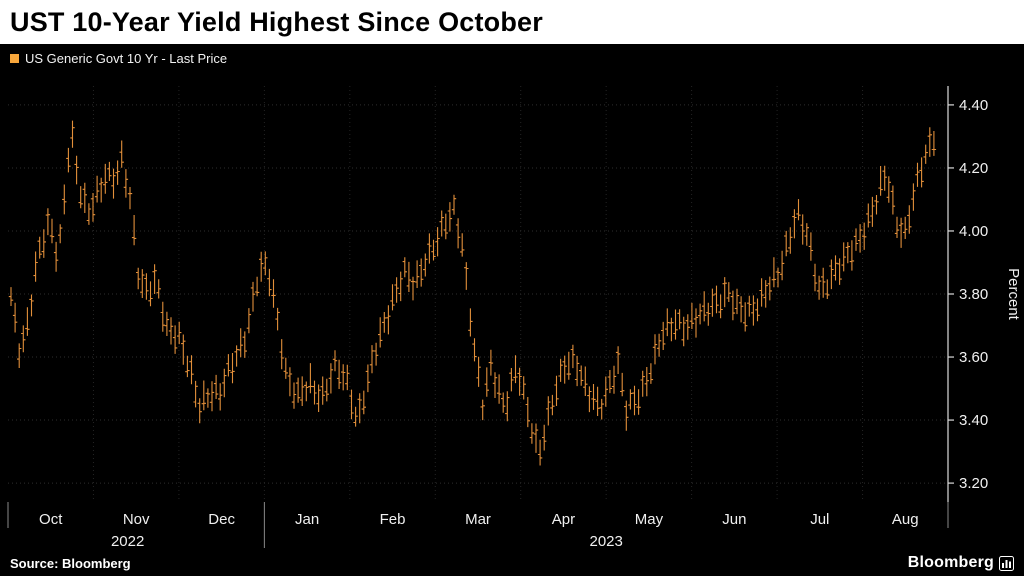 This screenshot has width=1024, height=576. I want to click on legend-label: US Generic Govt 10 Yr - Last Price, so click(126, 58).